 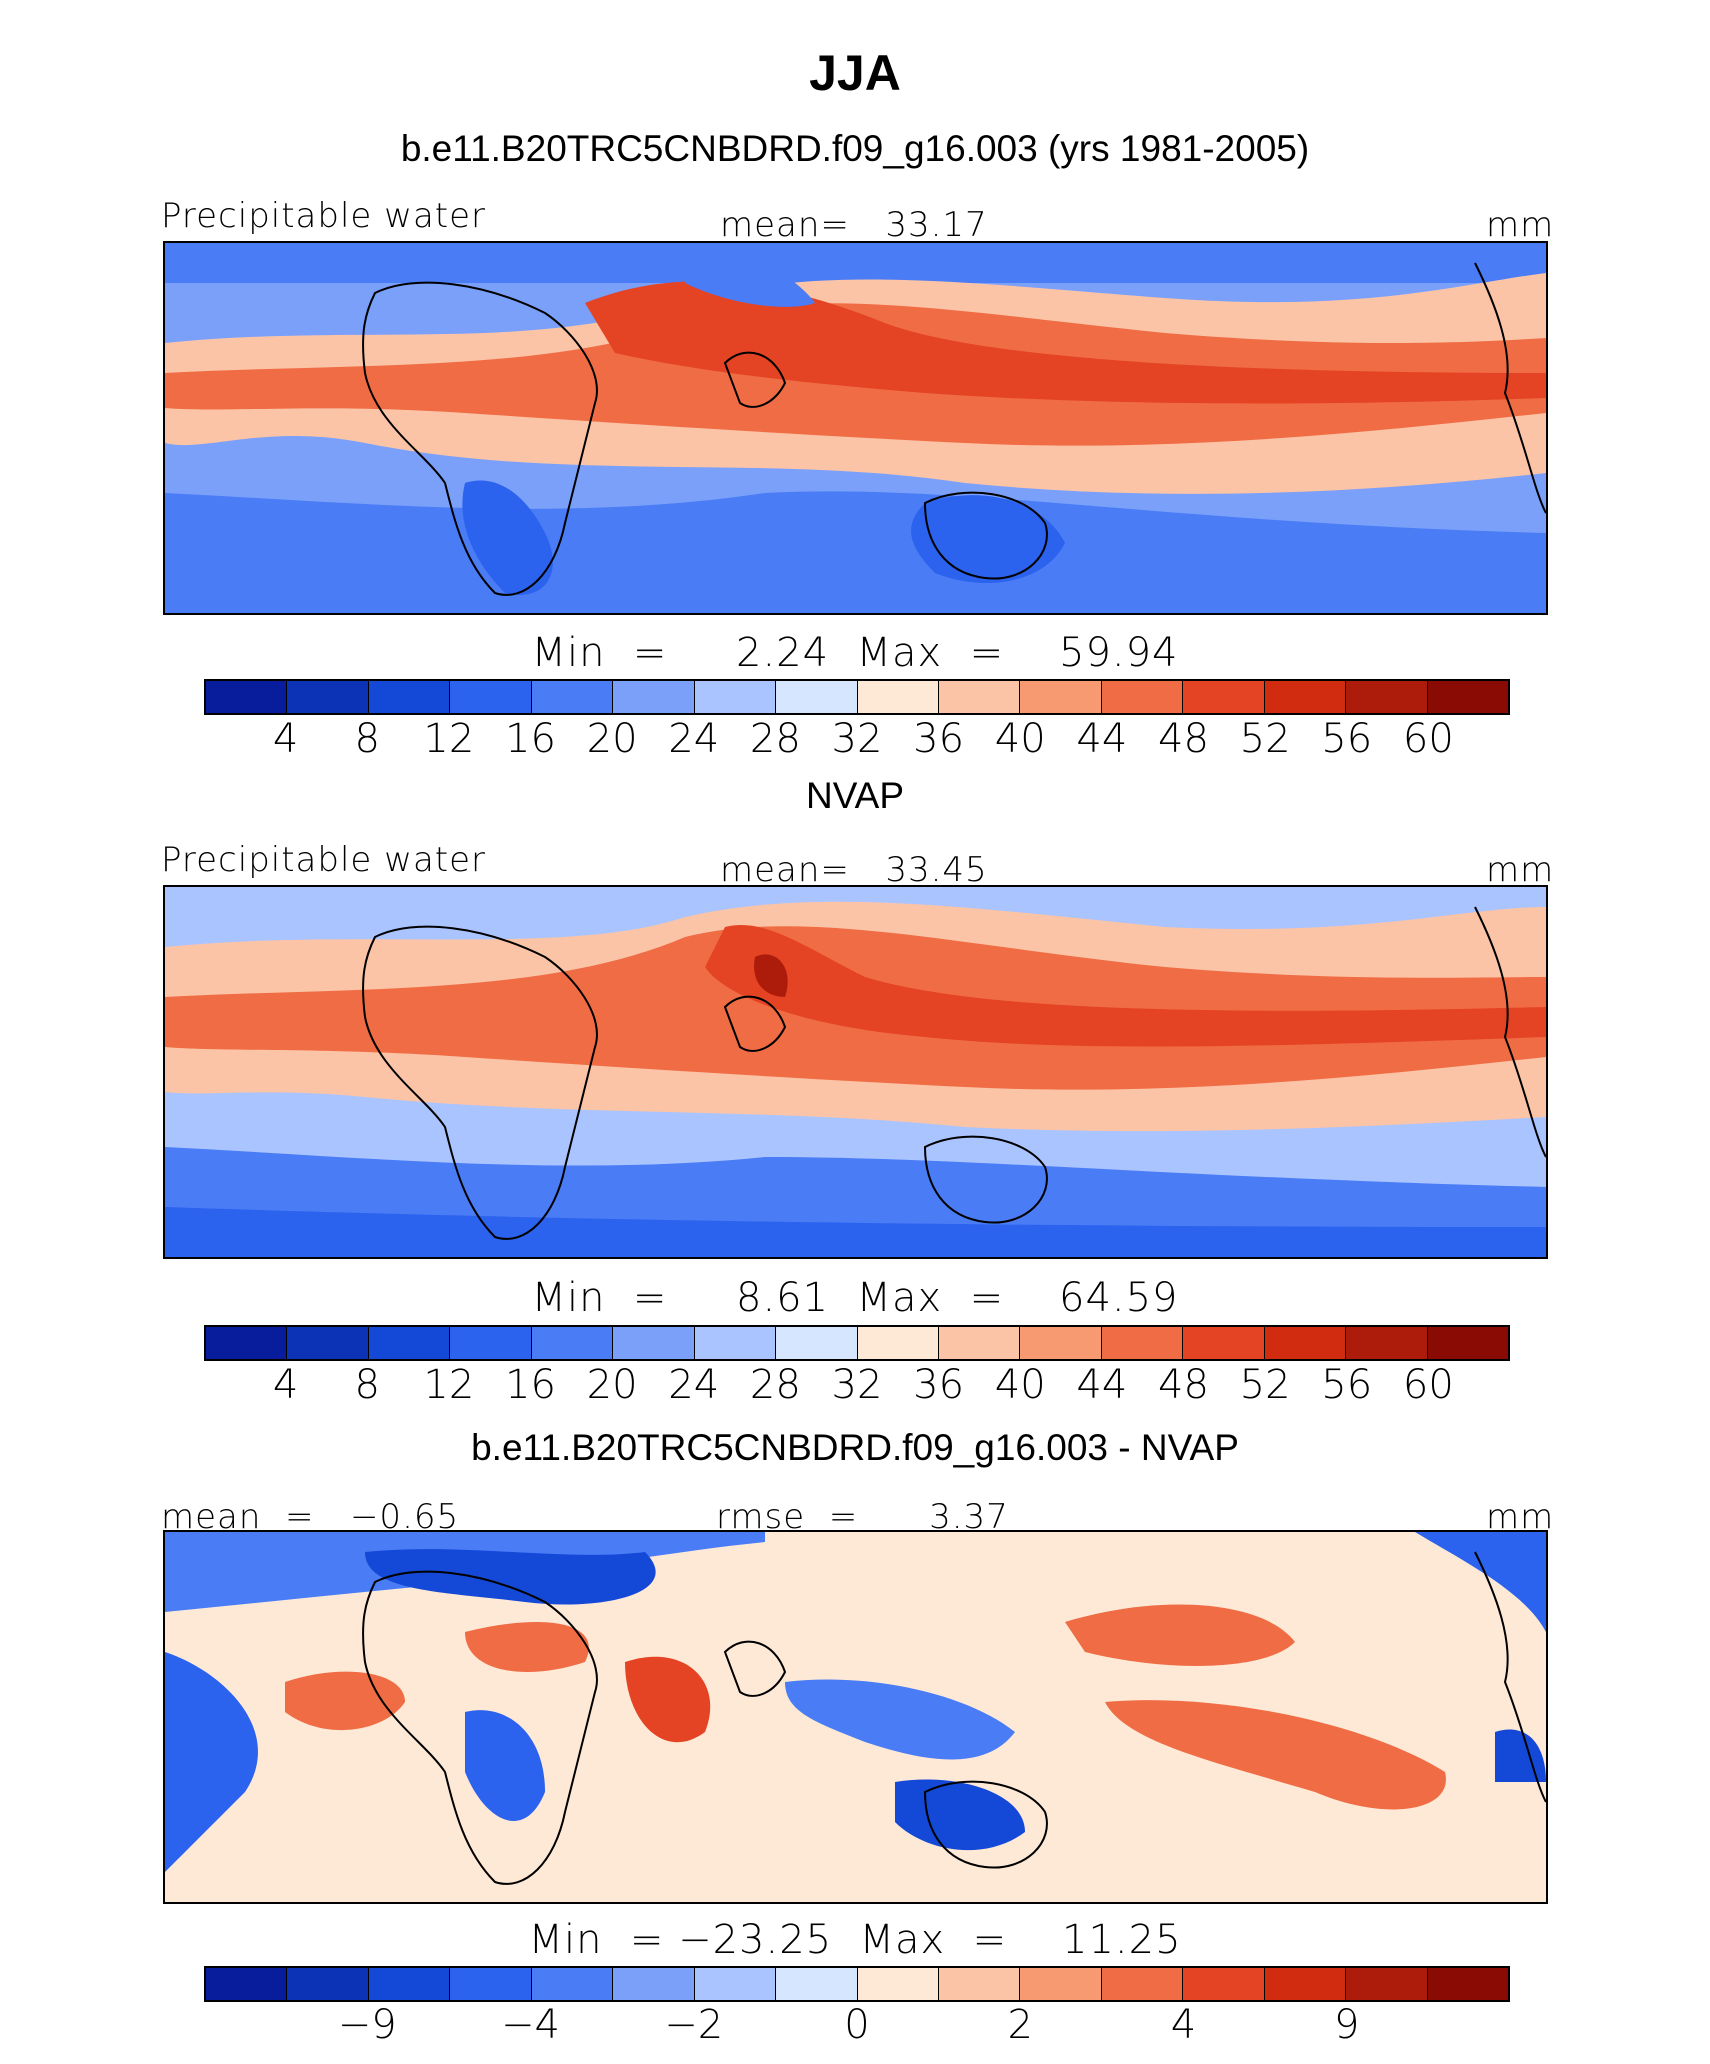 I want to click on panel-2-title: NVAP, so click(x=854, y=795).